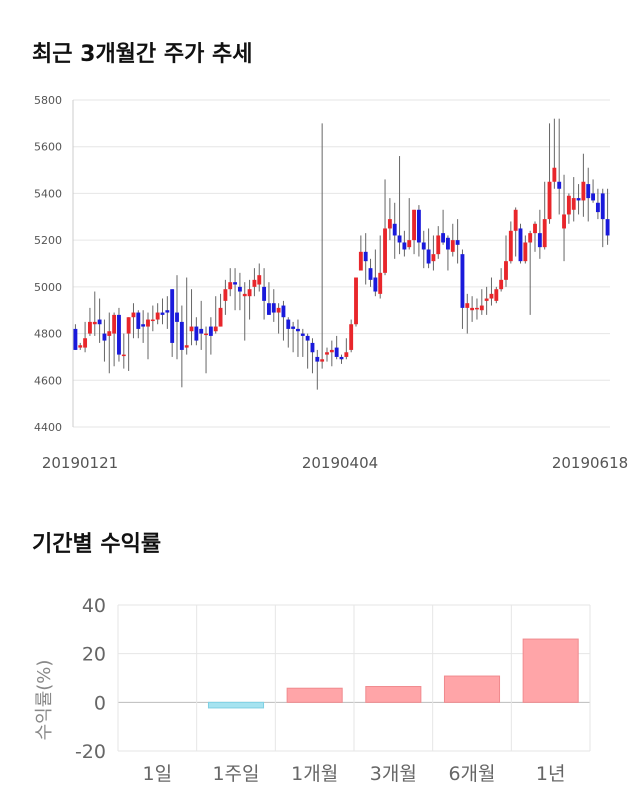  Describe the element at coordinates (97, 544) in the screenshot. I see `period-returns-title: 기간별 수익률` at that location.